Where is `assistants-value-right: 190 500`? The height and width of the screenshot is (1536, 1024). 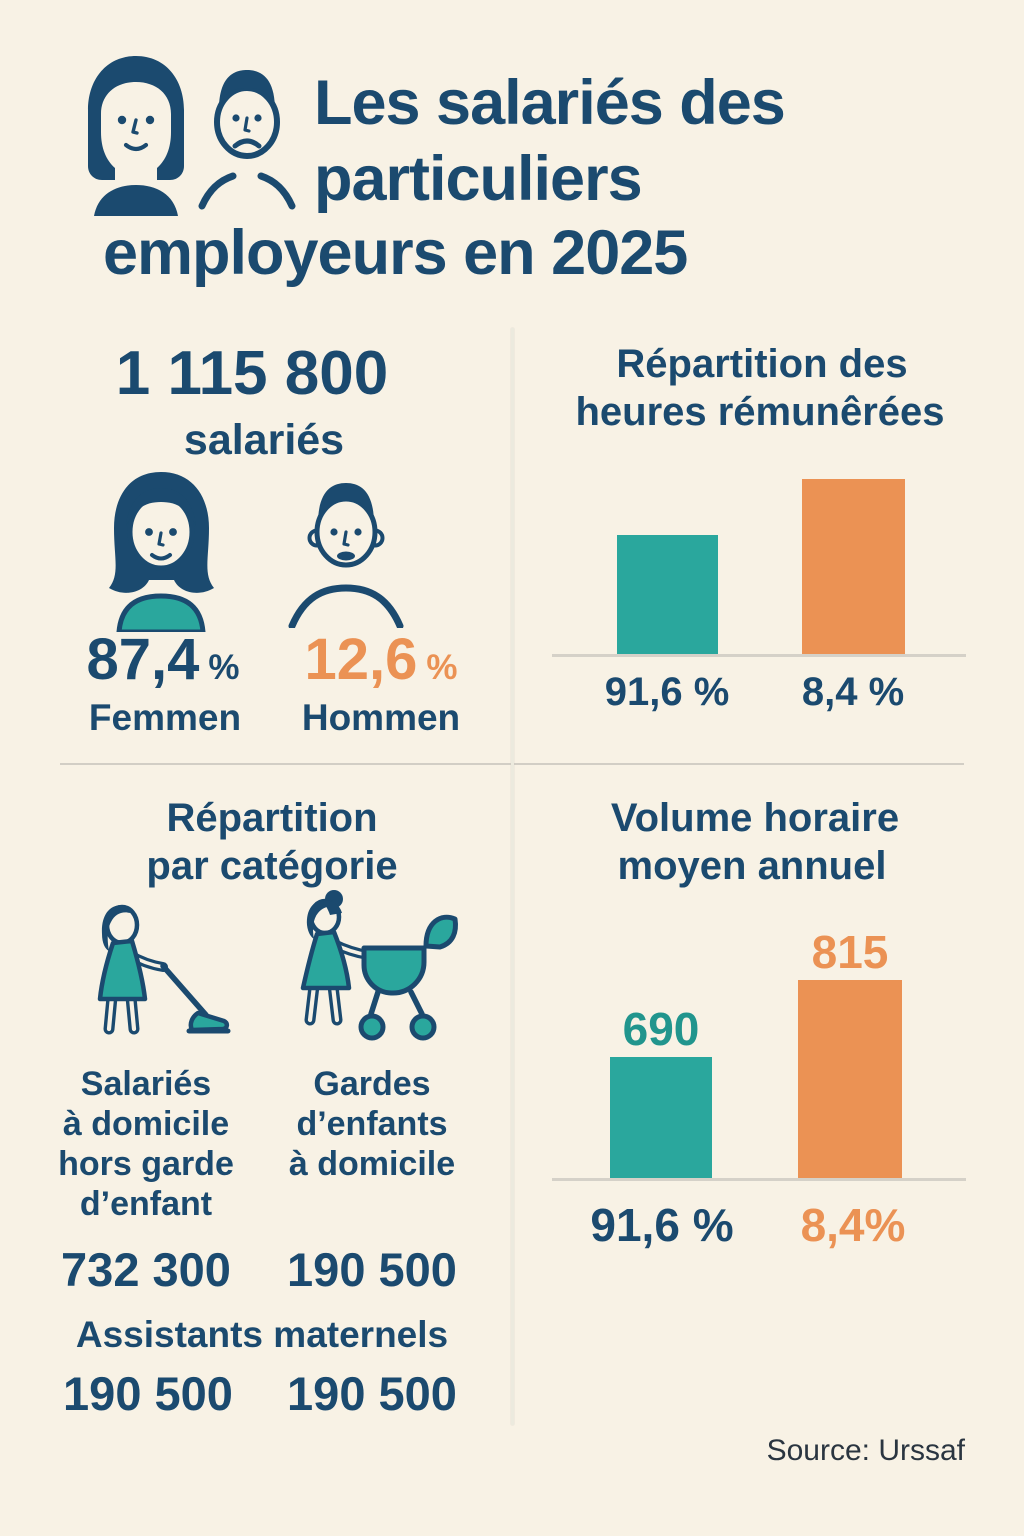
assistants-value-right: 190 500 is located at coordinates (372, 1393).